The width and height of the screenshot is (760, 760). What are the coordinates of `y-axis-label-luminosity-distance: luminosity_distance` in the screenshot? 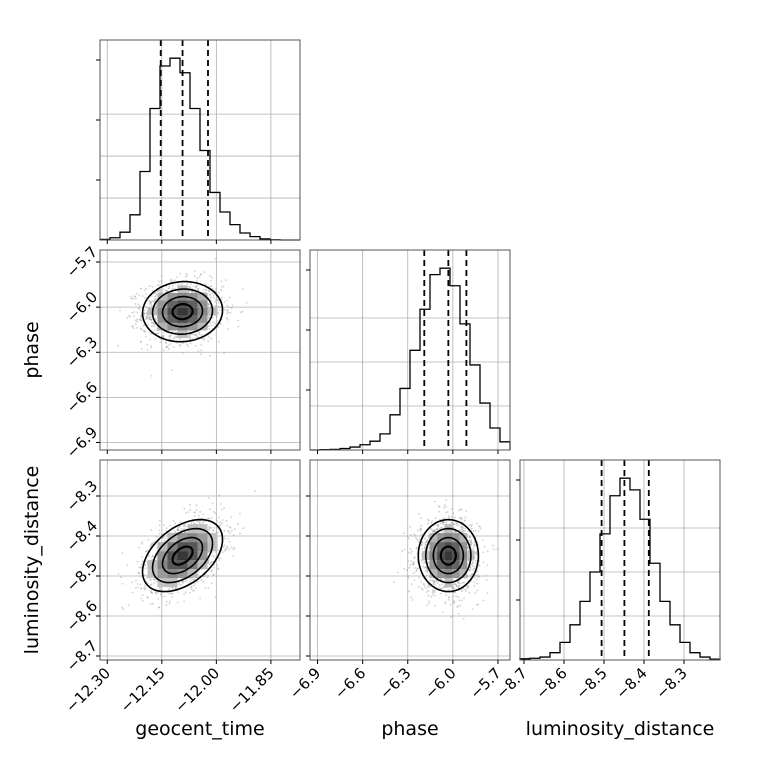 It's located at (32, 560).